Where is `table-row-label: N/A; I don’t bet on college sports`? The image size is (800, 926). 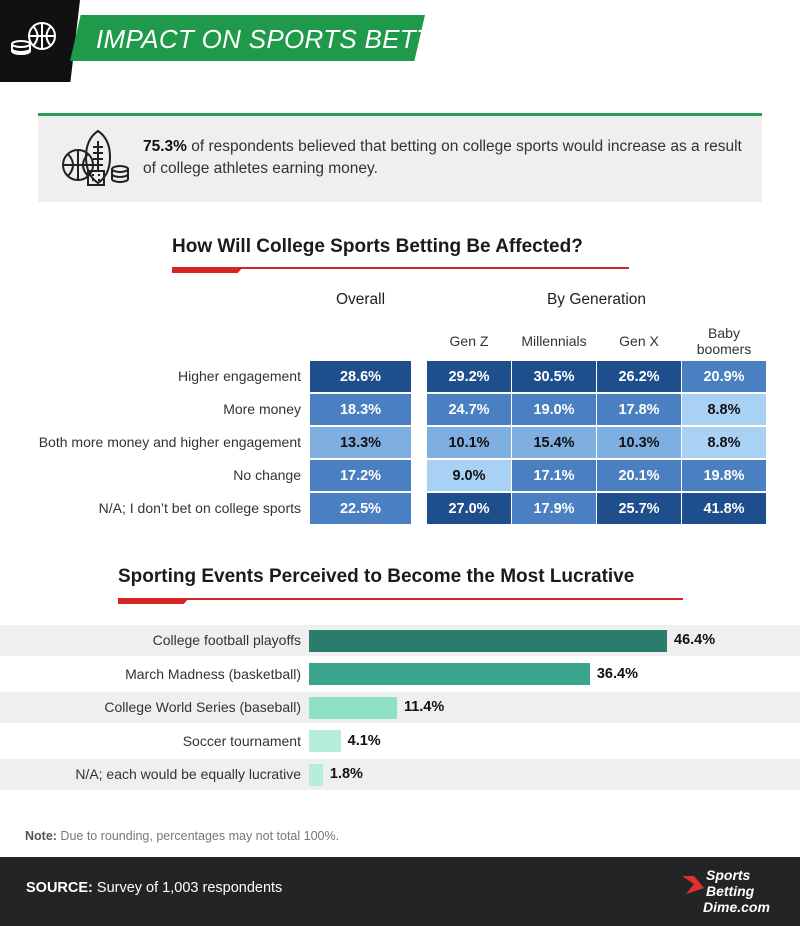
table-row-label: N/A; I don’t bet on college sports is located at coordinates (199, 508).